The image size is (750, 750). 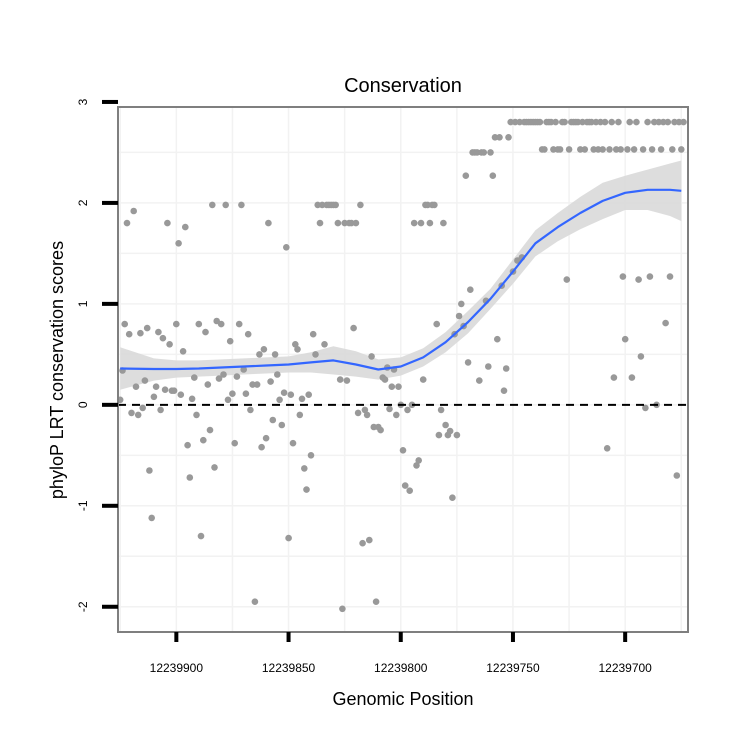 What do you see at coordinates (57, 370) in the screenshot?
I see `y-axis-label: phyloP LRT conservation scores` at bounding box center [57, 370].